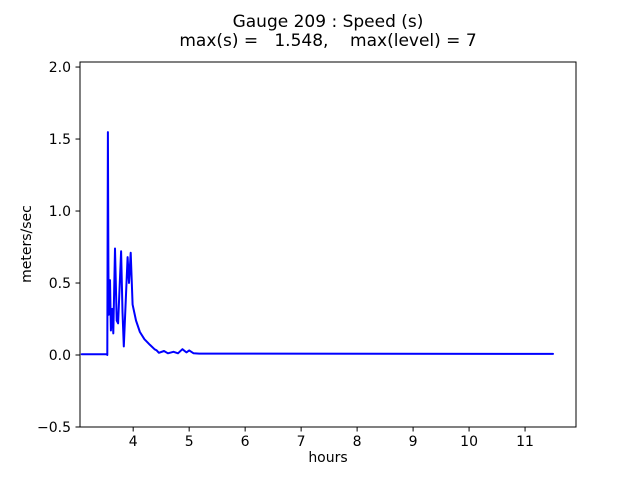 The width and height of the screenshot is (640, 480). What do you see at coordinates (60, 68) in the screenshot?
I see `y-tick-label: 2.0` at bounding box center [60, 68].